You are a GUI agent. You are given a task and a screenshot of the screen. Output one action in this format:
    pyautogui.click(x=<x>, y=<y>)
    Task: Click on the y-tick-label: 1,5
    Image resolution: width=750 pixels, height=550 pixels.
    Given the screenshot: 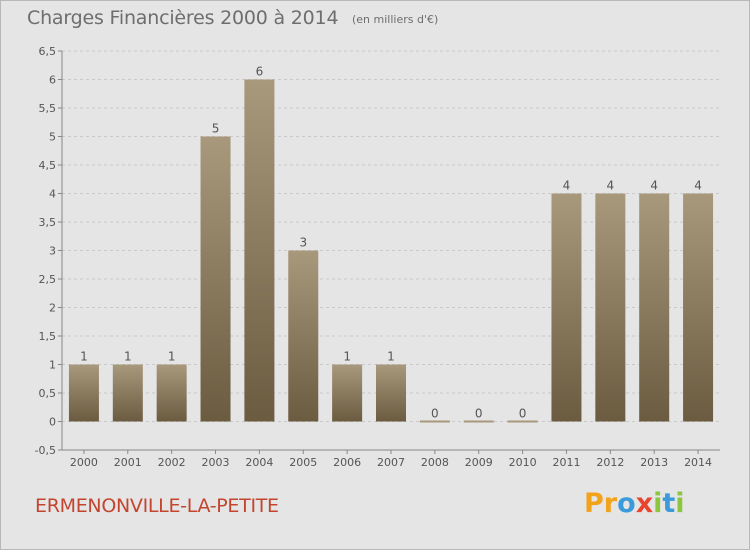 What is the action you would take?
    pyautogui.click(x=48, y=336)
    